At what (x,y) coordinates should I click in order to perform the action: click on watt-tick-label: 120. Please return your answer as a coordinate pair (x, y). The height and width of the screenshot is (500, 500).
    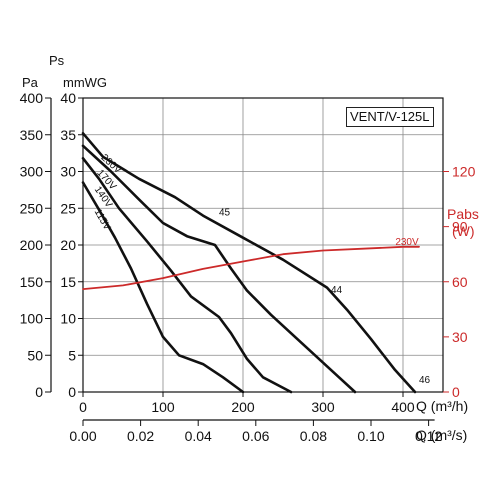
    Looking at the image, I should click on (464, 172).